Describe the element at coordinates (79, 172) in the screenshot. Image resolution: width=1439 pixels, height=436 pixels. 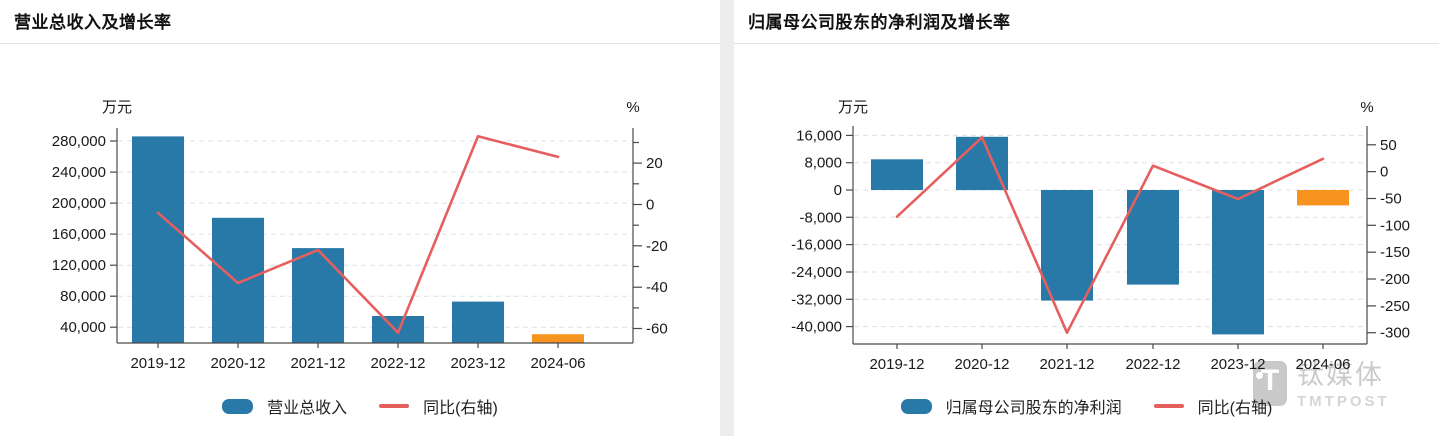
I see `left-axis-tick-label: 240,000` at that location.